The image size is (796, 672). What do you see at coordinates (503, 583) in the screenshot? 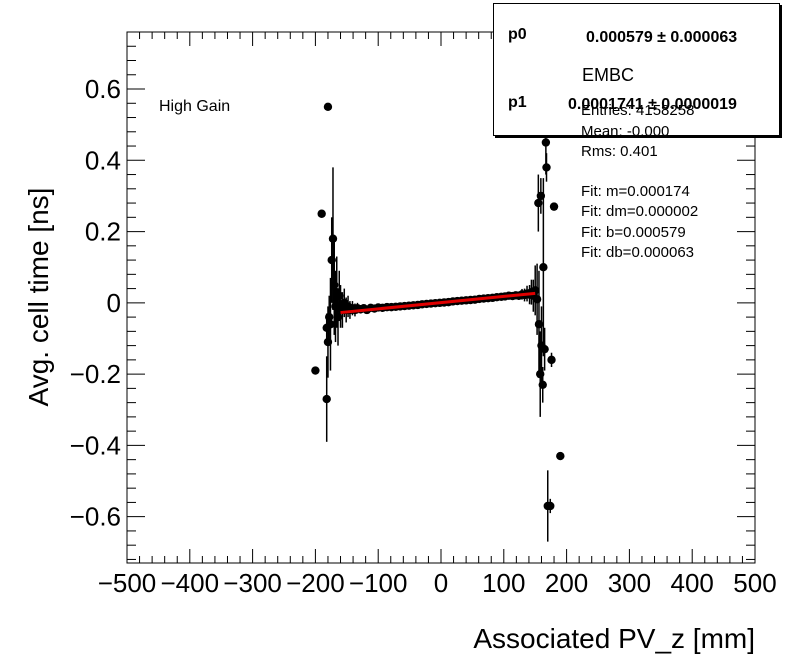
I see `x-tick-label: 100` at bounding box center [503, 583].